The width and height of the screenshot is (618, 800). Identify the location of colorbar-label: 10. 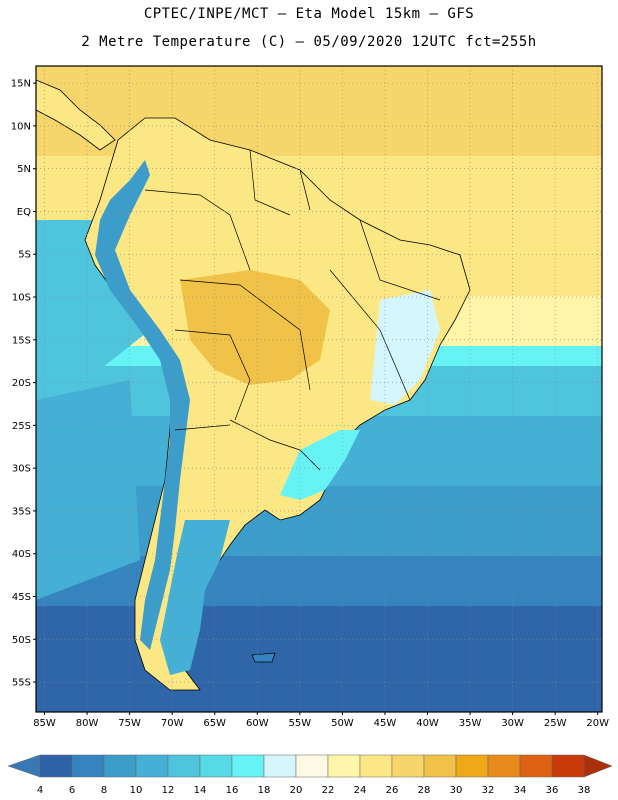
(136, 790).